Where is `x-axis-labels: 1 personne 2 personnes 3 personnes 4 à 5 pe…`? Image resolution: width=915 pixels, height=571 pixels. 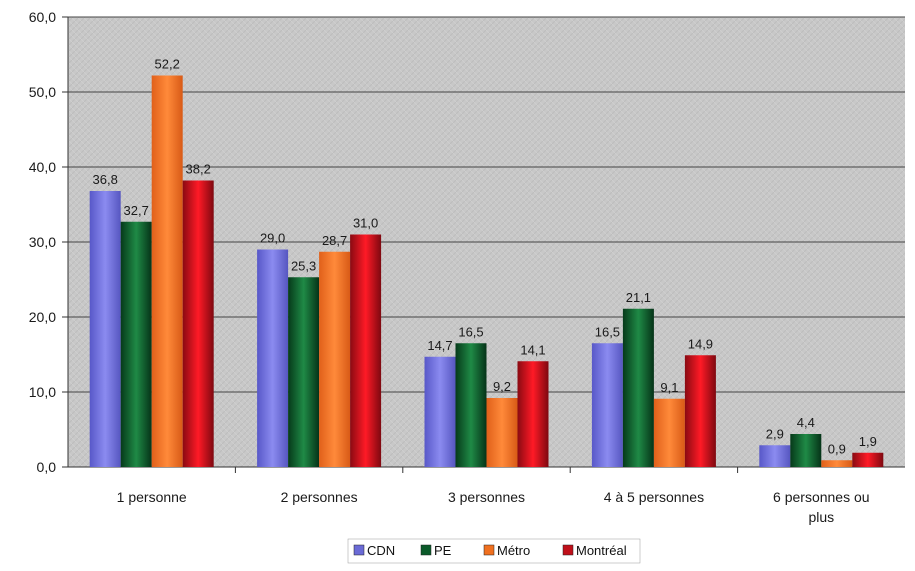 x-axis-labels: 1 personne 2 personnes 3 personnes 4 à 5 pe… is located at coordinates (493, 507).